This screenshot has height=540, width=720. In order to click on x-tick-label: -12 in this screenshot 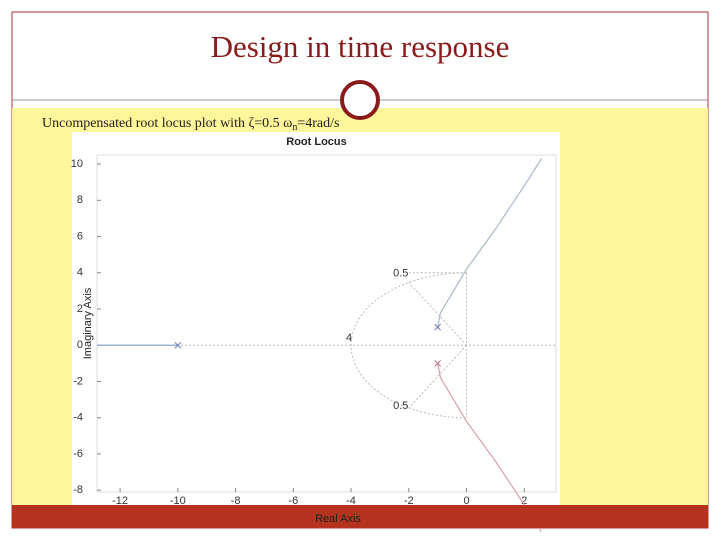, I will do `click(120, 501)`.